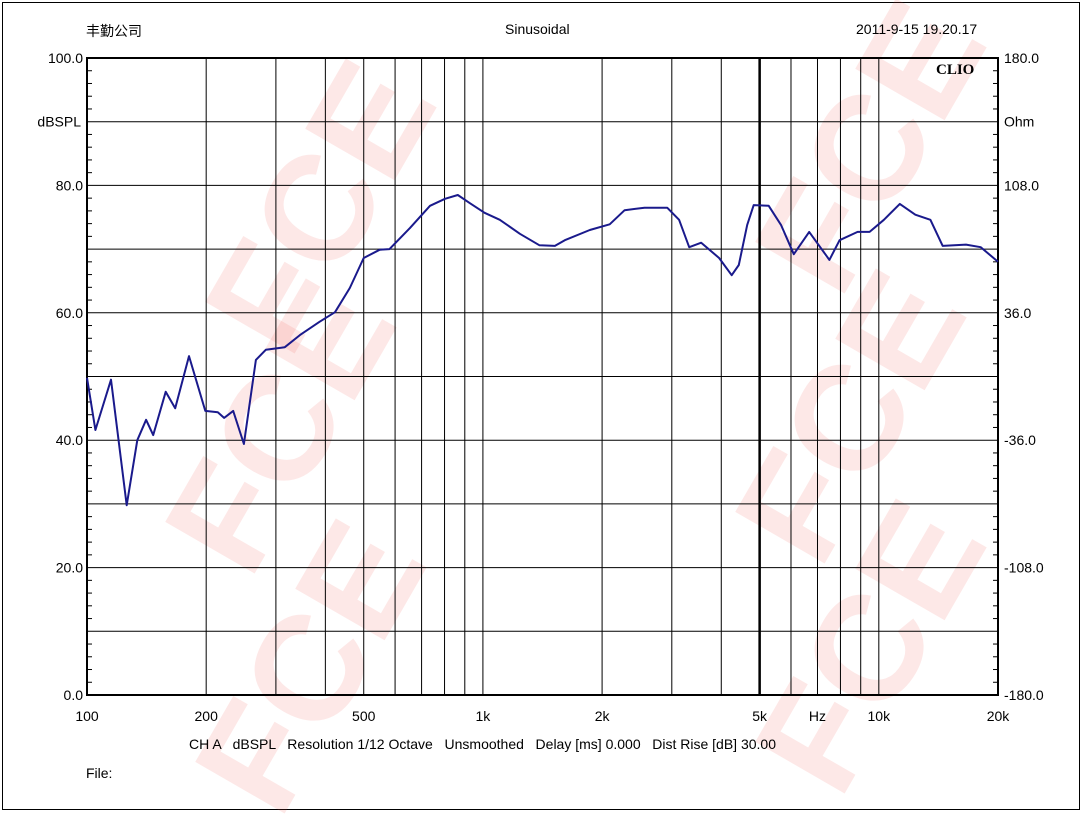  I want to click on y-tick-label: 40.0, so click(69, 440).